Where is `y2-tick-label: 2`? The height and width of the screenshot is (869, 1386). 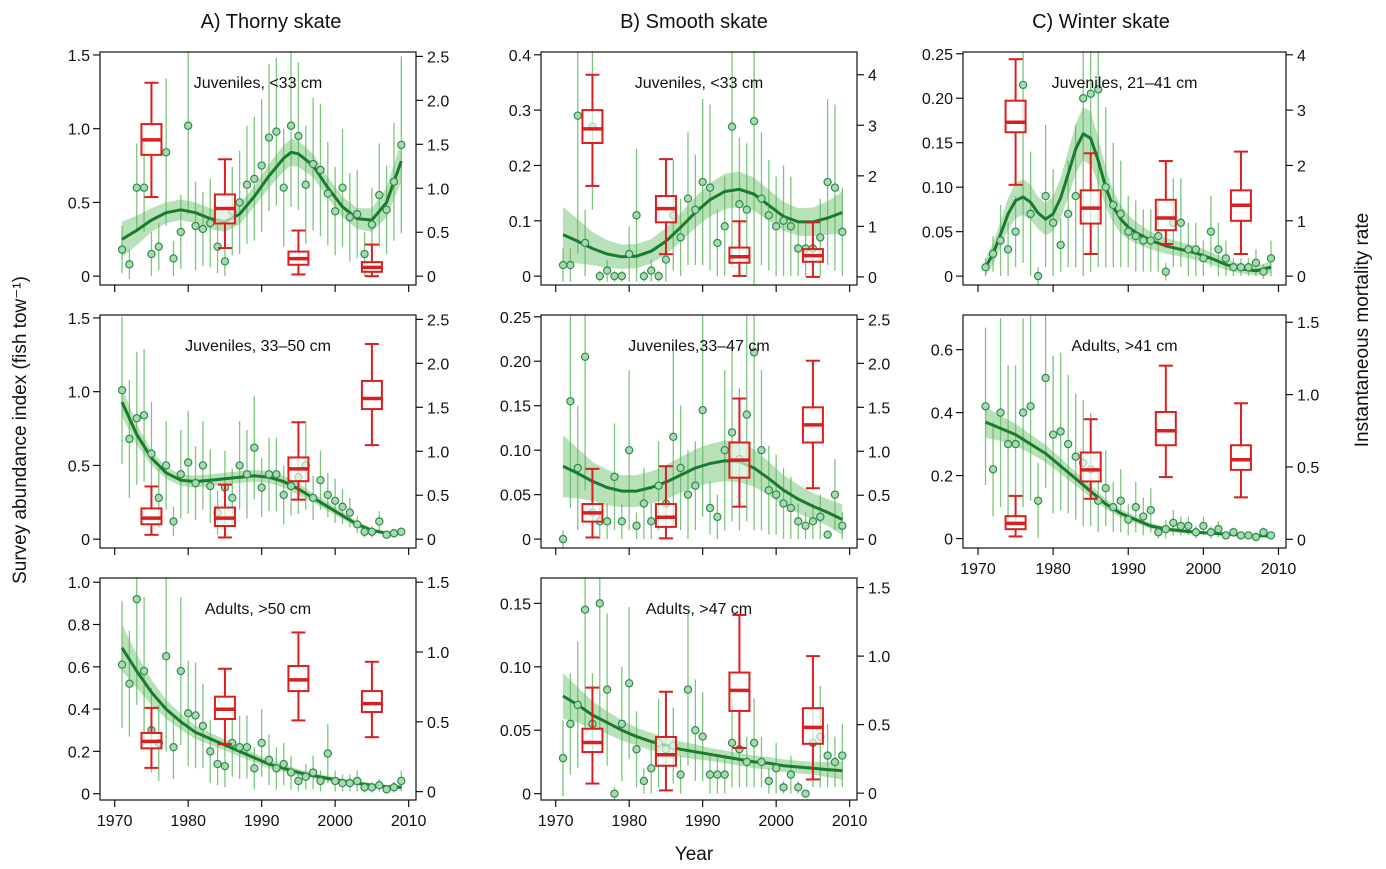
y2-tick-label: 2 is located at coordinates (872, 177).